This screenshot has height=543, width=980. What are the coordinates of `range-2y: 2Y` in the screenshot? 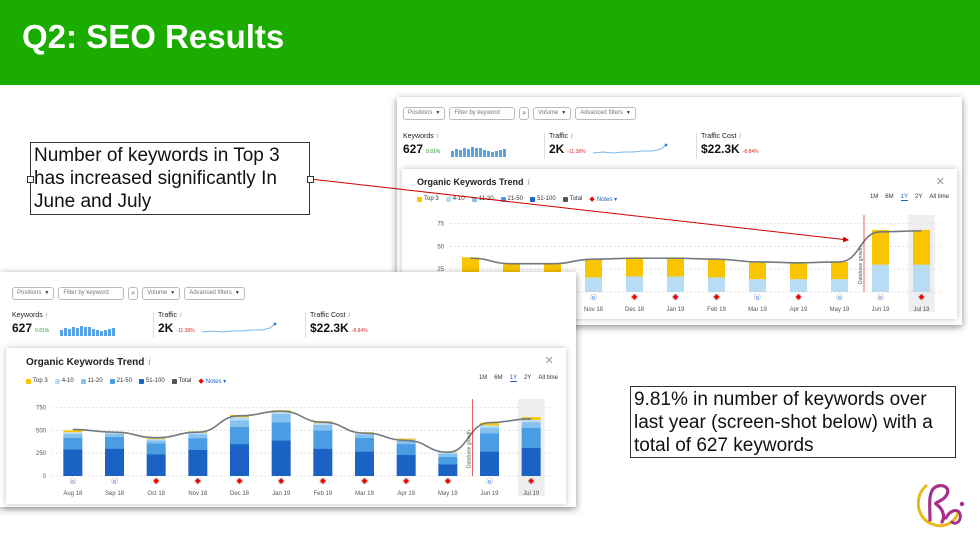 It's located at (527, 378).